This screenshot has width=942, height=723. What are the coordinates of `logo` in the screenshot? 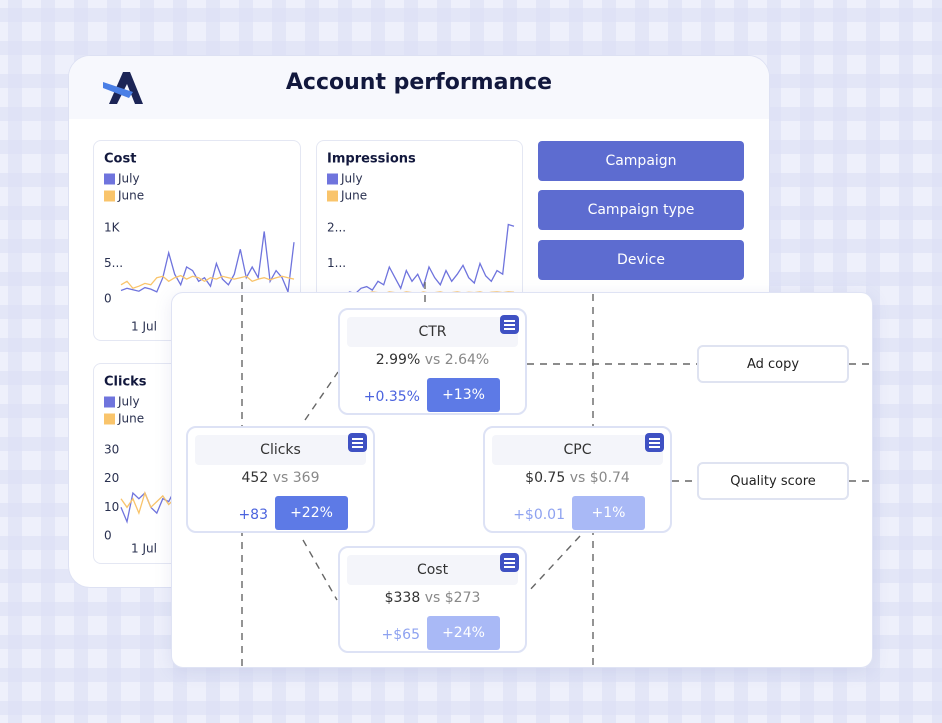 It's located at (123, 88).